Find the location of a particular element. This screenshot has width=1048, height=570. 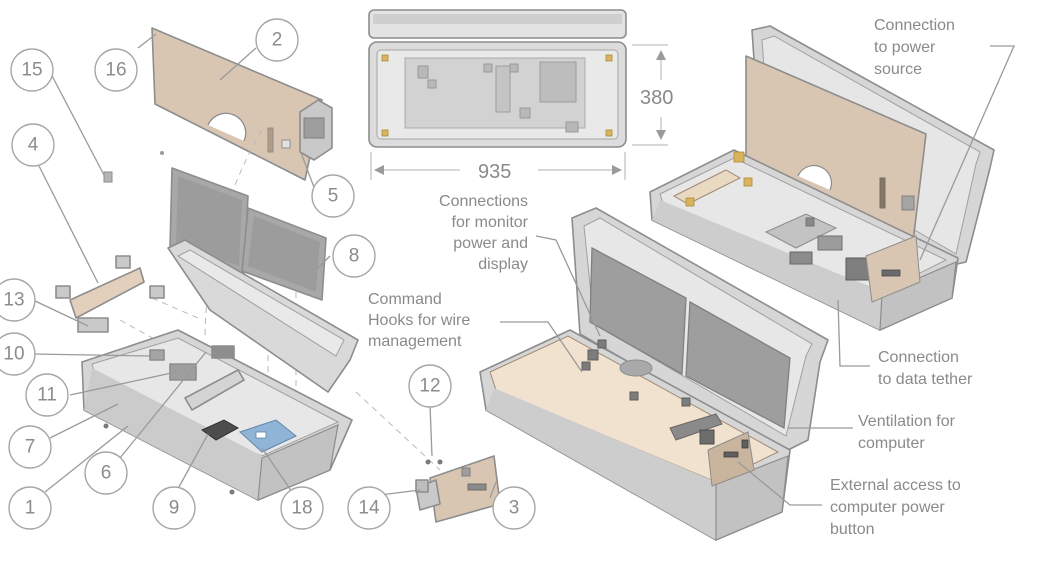

annotation-line: Hooks for wire is located at coordinates (419, 320).